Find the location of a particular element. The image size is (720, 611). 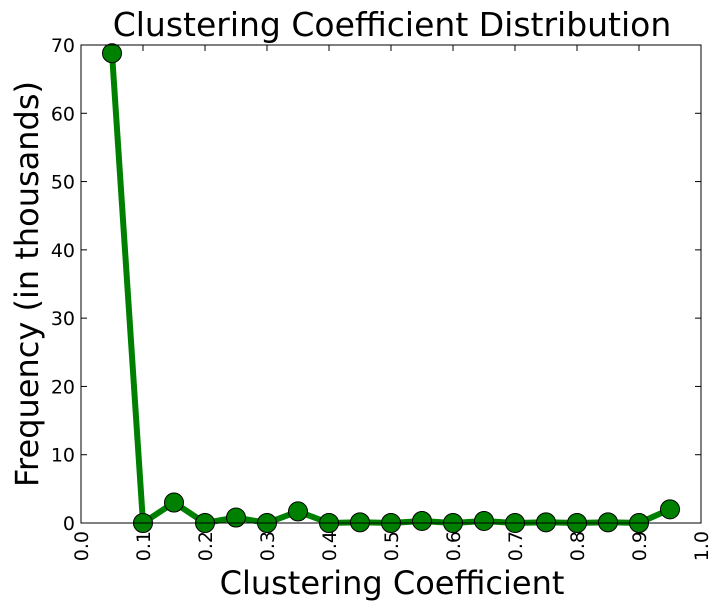

chart-title: Clustering Coefficient Distribution is located at coordinates (392, 24).